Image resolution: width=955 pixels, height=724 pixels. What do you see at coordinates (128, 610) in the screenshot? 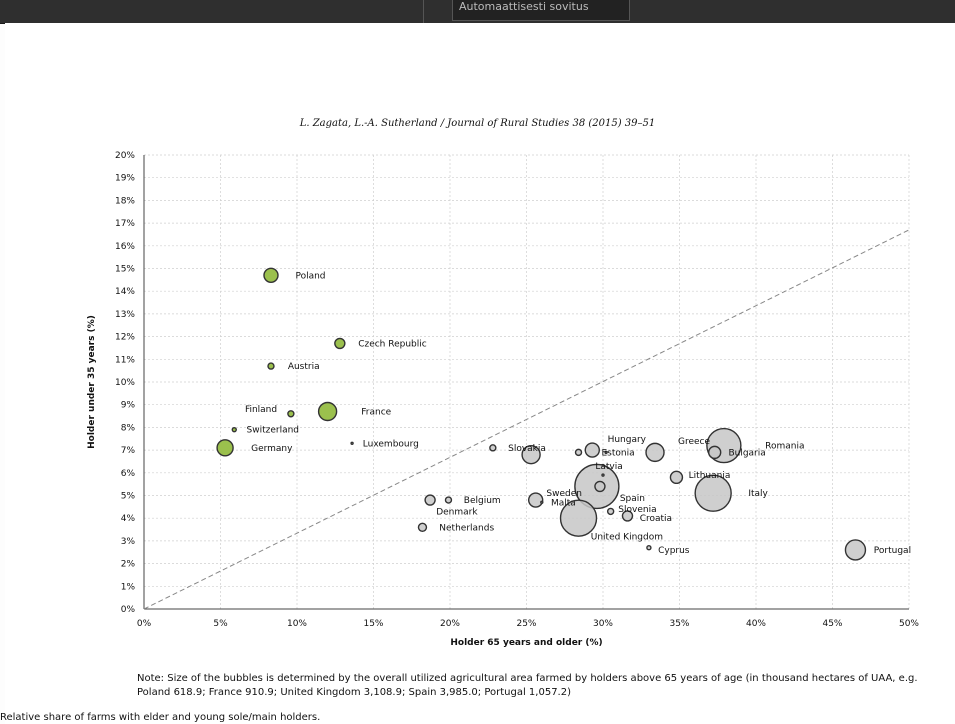
I see `y-tick-label: 0%` at bounding box center [128, 610].